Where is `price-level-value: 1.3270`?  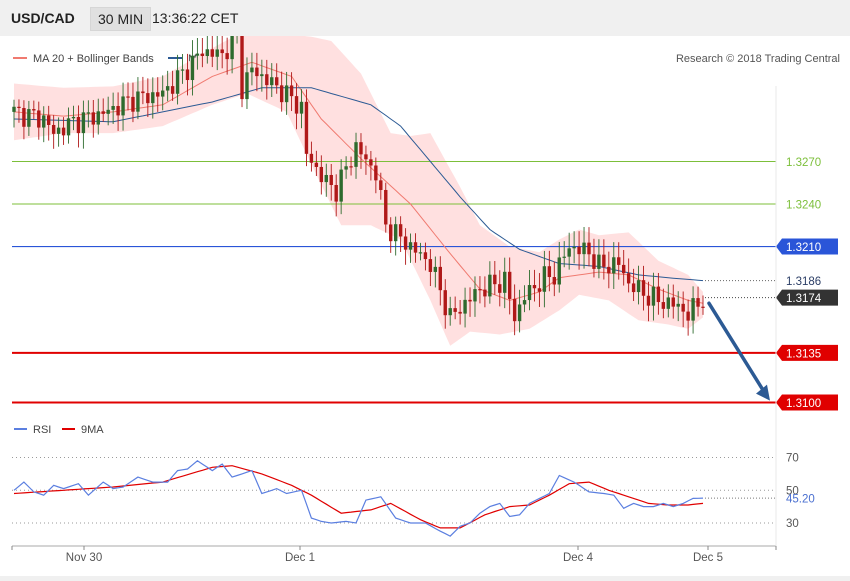 price-level-value: 1.3270 is located at coordinates (803, 163).